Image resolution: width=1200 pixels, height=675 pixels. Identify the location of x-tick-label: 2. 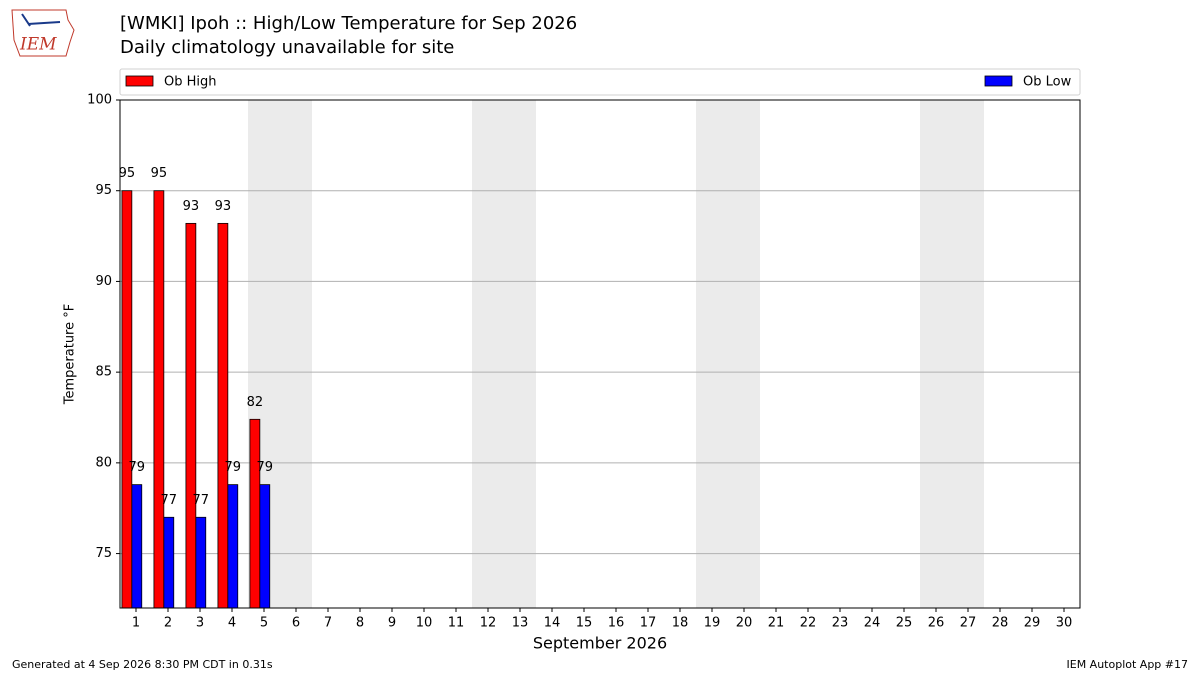
(168, 623).